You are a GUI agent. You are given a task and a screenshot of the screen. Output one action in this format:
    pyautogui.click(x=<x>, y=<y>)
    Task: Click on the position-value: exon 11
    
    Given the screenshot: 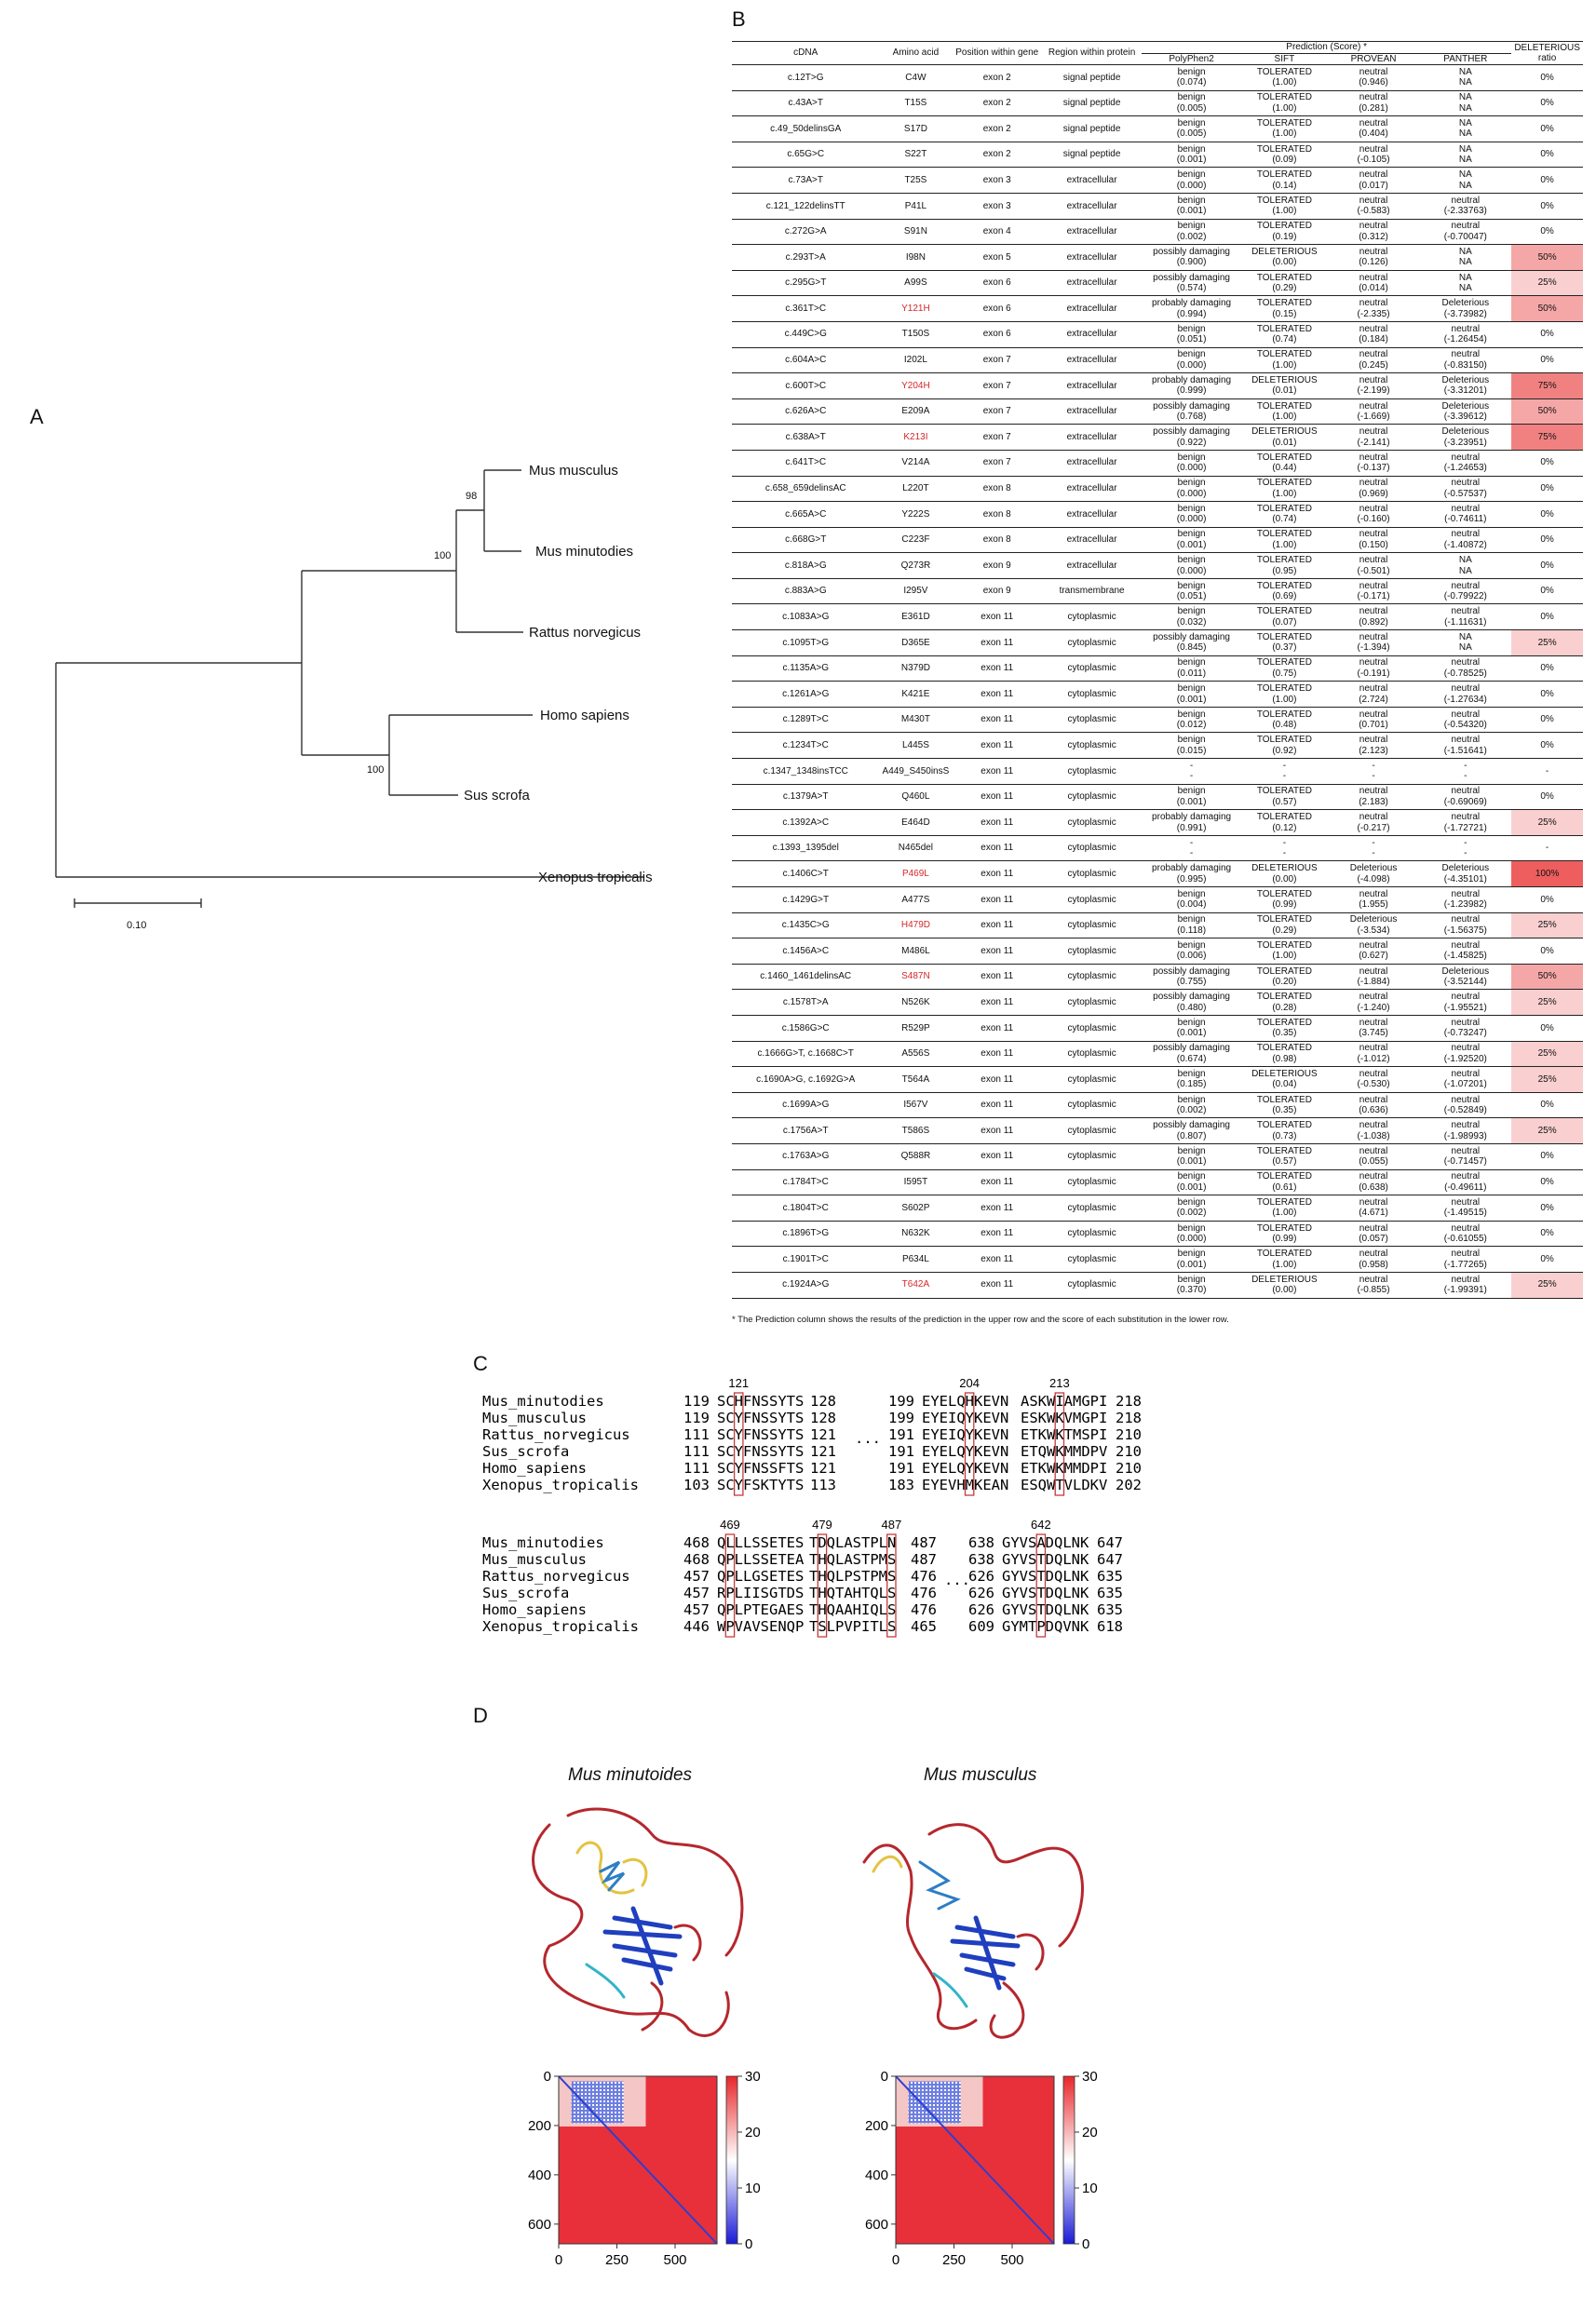 What is the action you would take?
    pyautogui.click(x=997, y=1207)
    